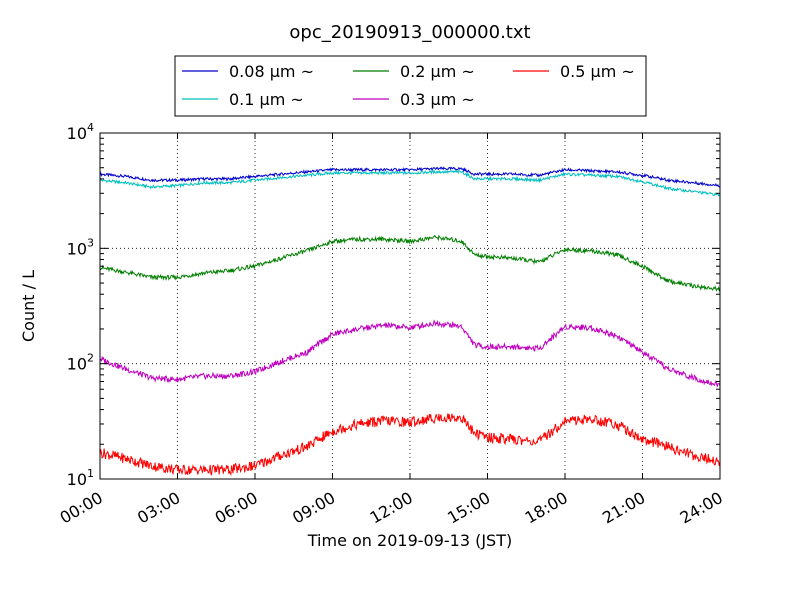 This screenshot has height=600, width=800. What do you see at coordinates (81, 508) in the screenshot?
I see `x-tick-label: 00:00` at bounding box center [81, 508].